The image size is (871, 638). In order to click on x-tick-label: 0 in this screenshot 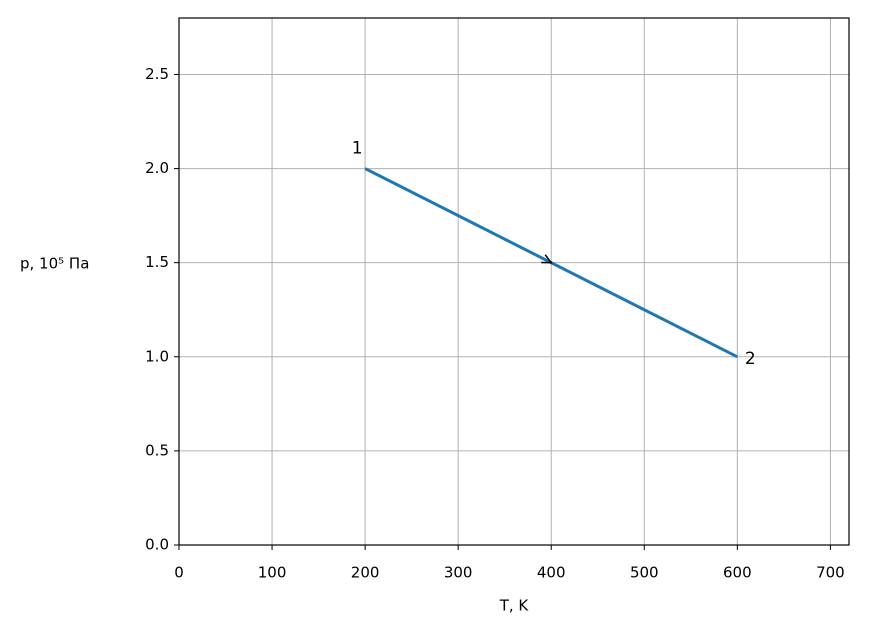, I will do `click(179, 573)`.